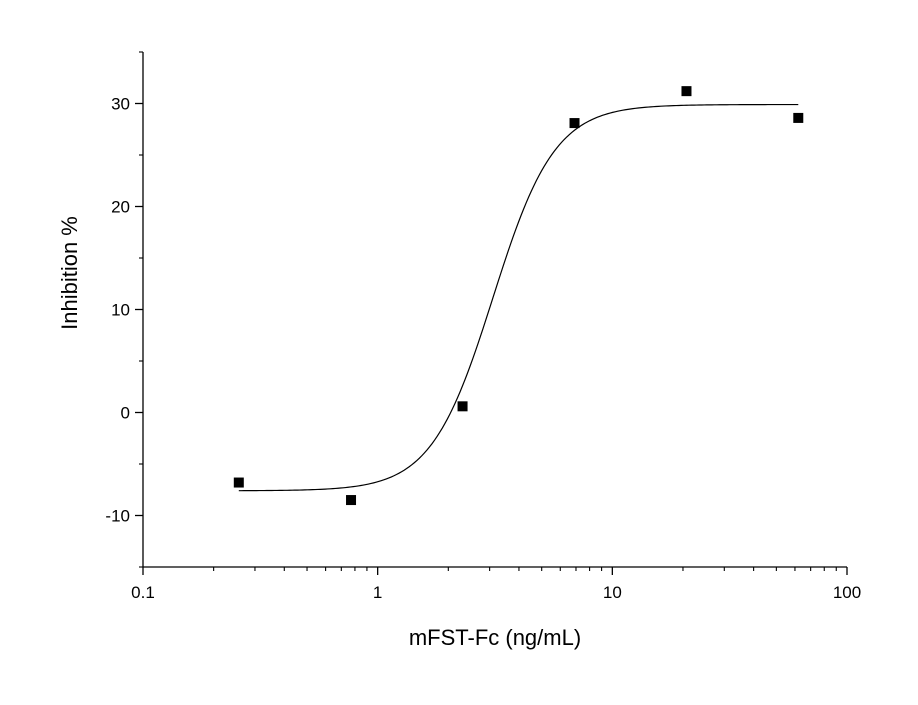 This screenshot has width=918, height=705. I want to click on x-tick-label: 1, so click(377, 592).